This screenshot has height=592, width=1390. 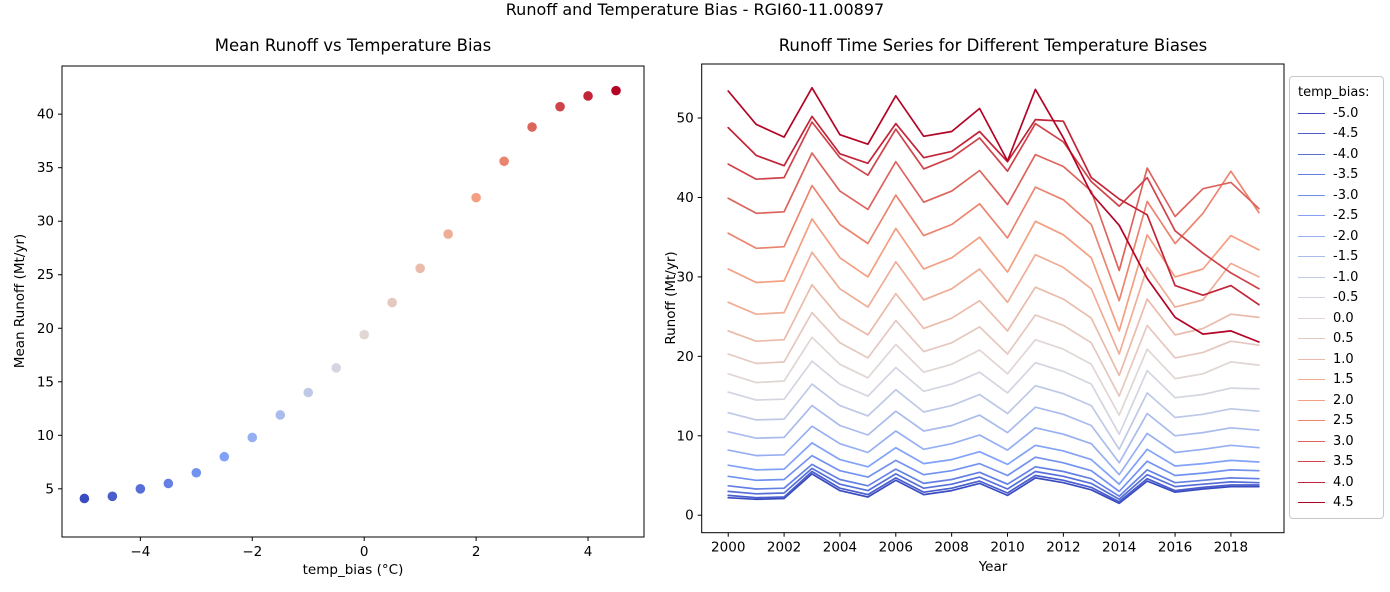 What do you see at coordinates (1343, 400) in the screenshot?
I see `legend-entry-label: 2.0` at bounding box center [1343, 400].